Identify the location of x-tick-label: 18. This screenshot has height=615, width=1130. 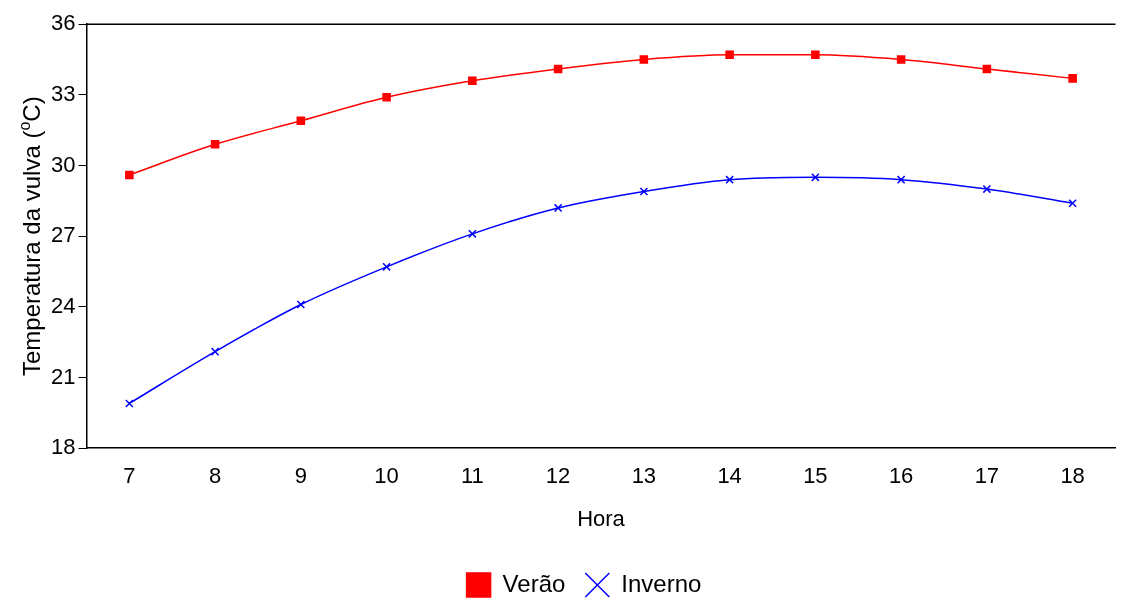
(1072, 476).